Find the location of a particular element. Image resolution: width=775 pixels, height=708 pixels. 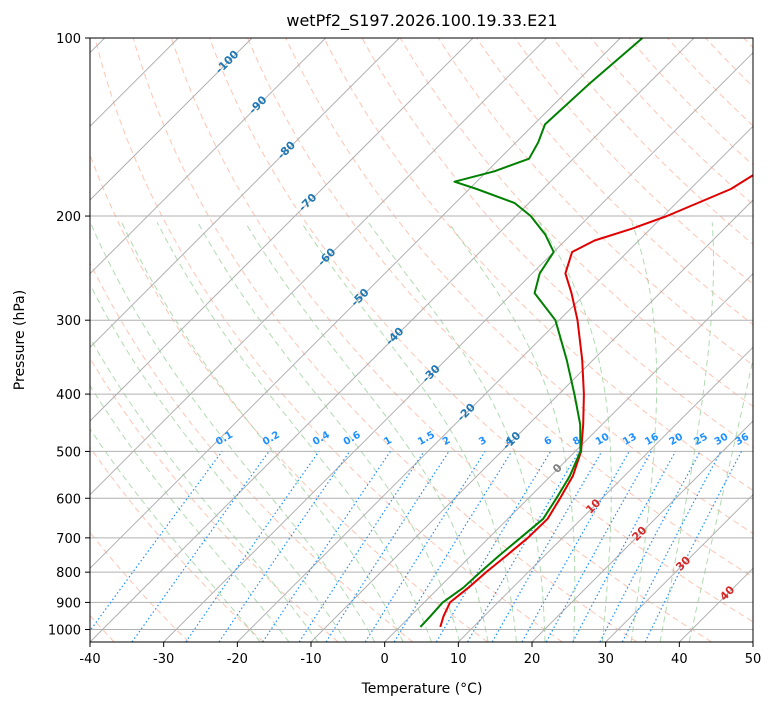

y-tick-label: 600 is located at coordinates (68, 499).